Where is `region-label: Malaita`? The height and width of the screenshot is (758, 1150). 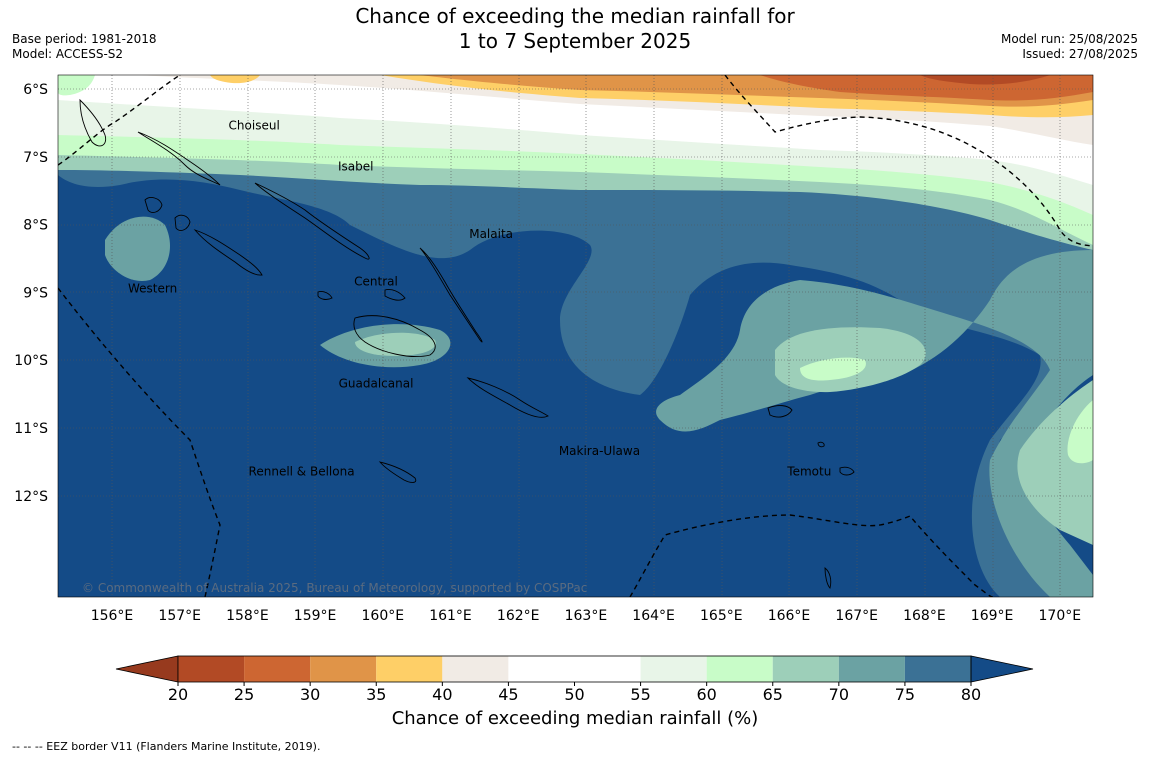 region-label: Malaita is located at coordinates (491, 234).